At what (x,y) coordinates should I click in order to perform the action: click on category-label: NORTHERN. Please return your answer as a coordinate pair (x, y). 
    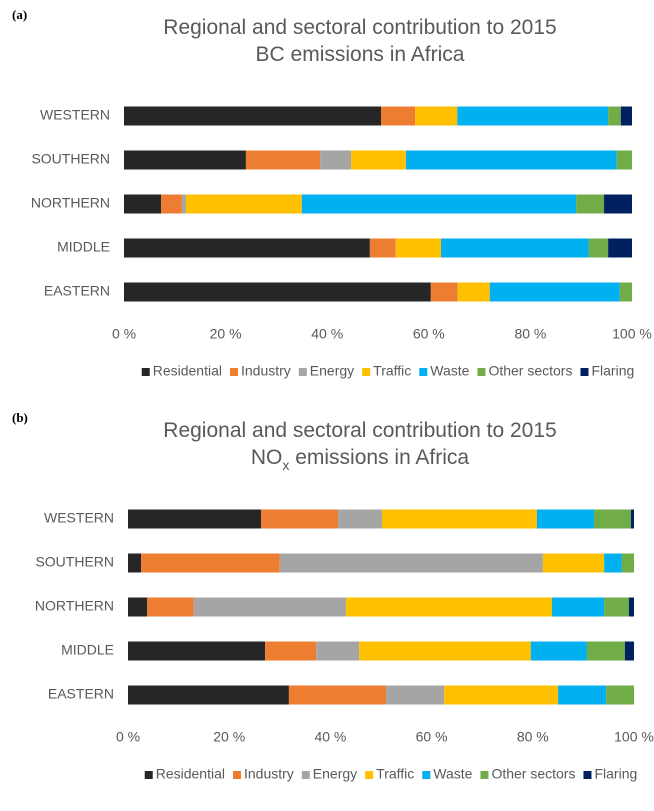
    Looking at the image, I should click on (74, 606).